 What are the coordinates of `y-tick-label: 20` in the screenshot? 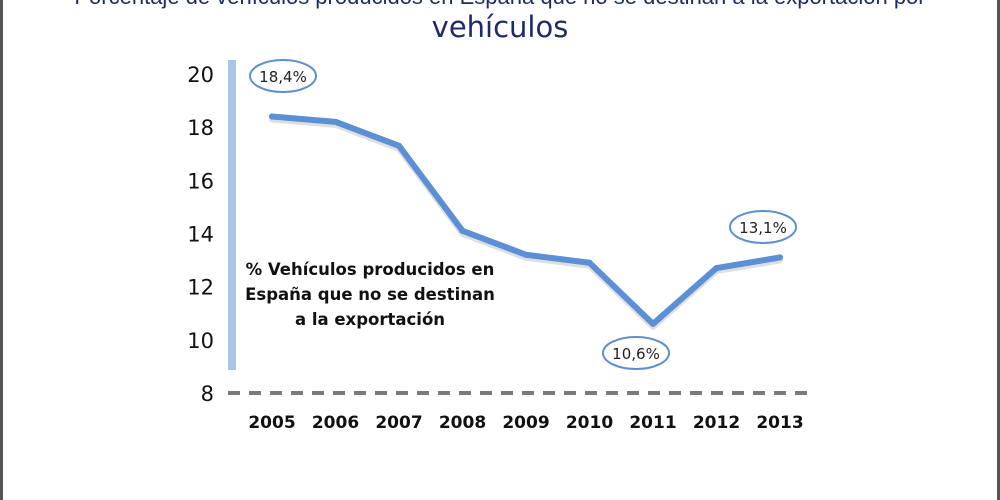 It's located at (200, 75).